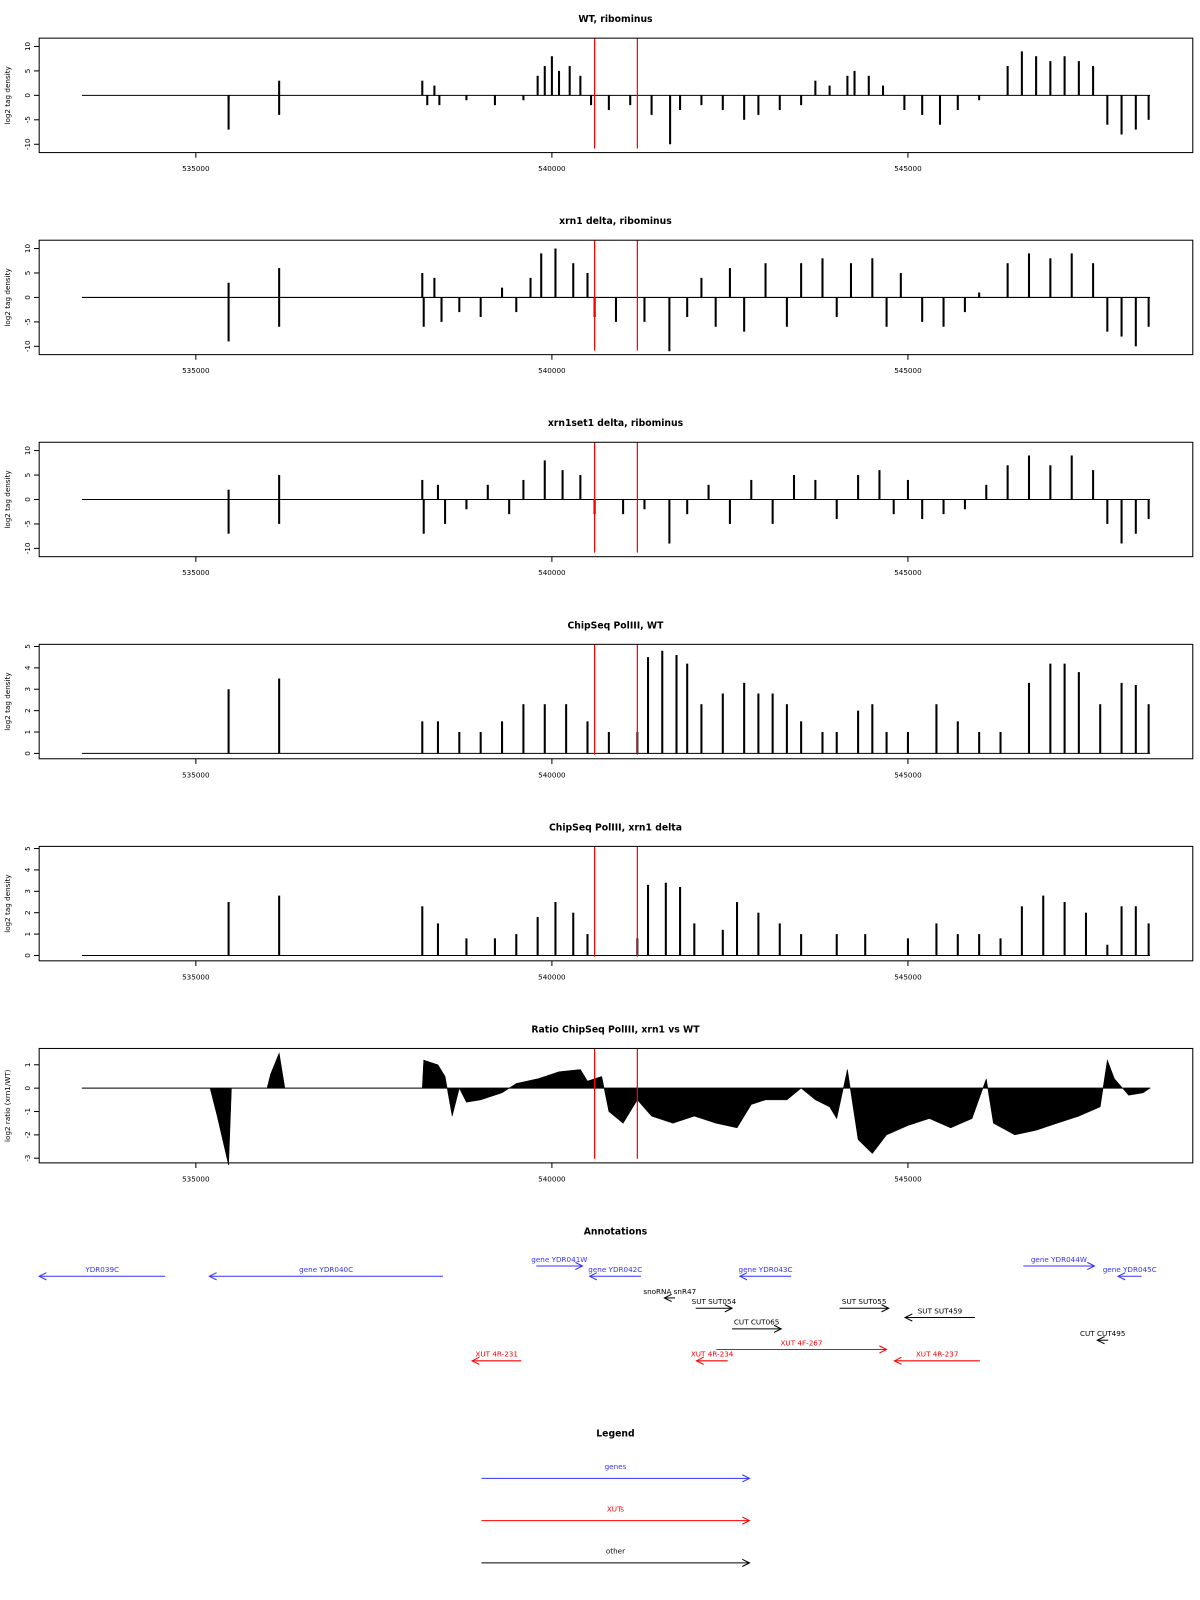 This screenshot has width=1200, height=1600. What do you see at coordinates (615, 1269) in the screenshot?
I see `annotation-label: gene YDR042C` at bounding box center [615, 1269].